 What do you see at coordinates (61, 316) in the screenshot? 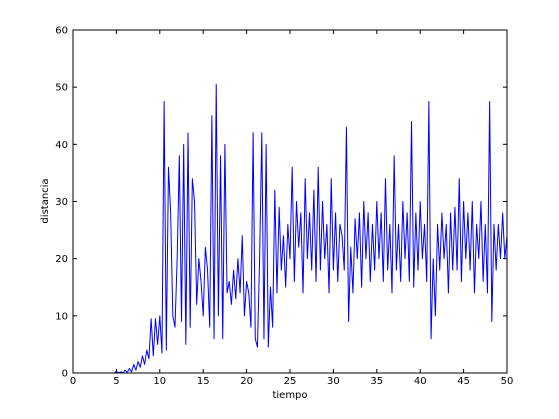
I see `y-tick-label: 10` at bounding box center [61, 316].